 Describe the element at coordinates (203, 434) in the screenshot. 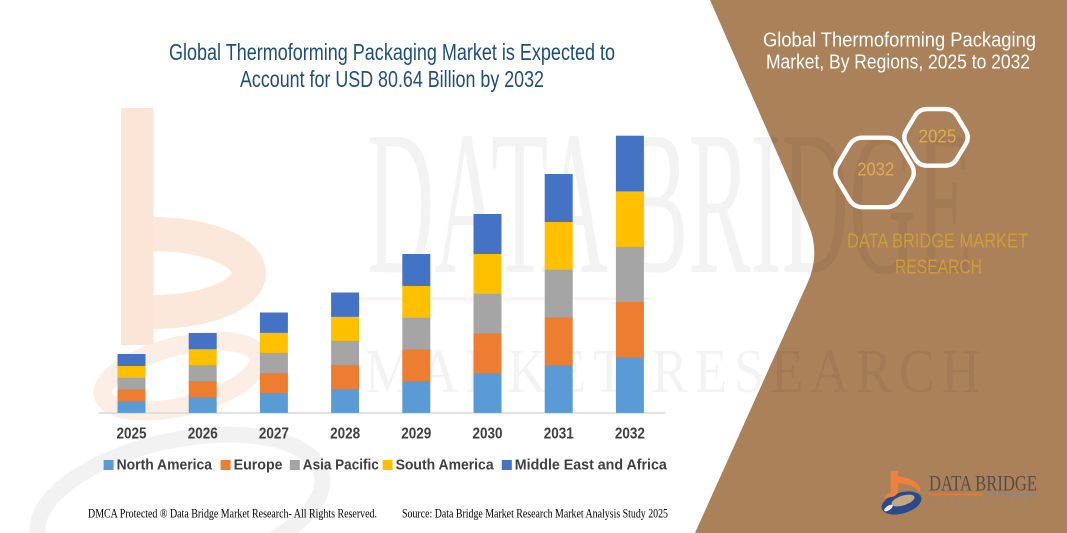

I see `svg-text: 2026` at that location.